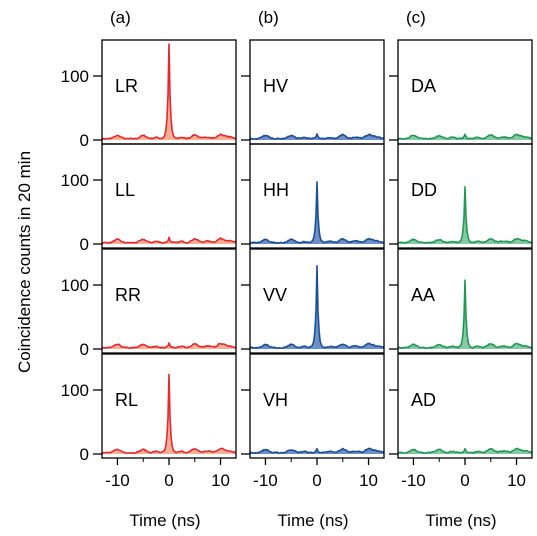 The height and width of the screenshot is (536, 537). I want to click on series-area-DD, so click(465, 215).